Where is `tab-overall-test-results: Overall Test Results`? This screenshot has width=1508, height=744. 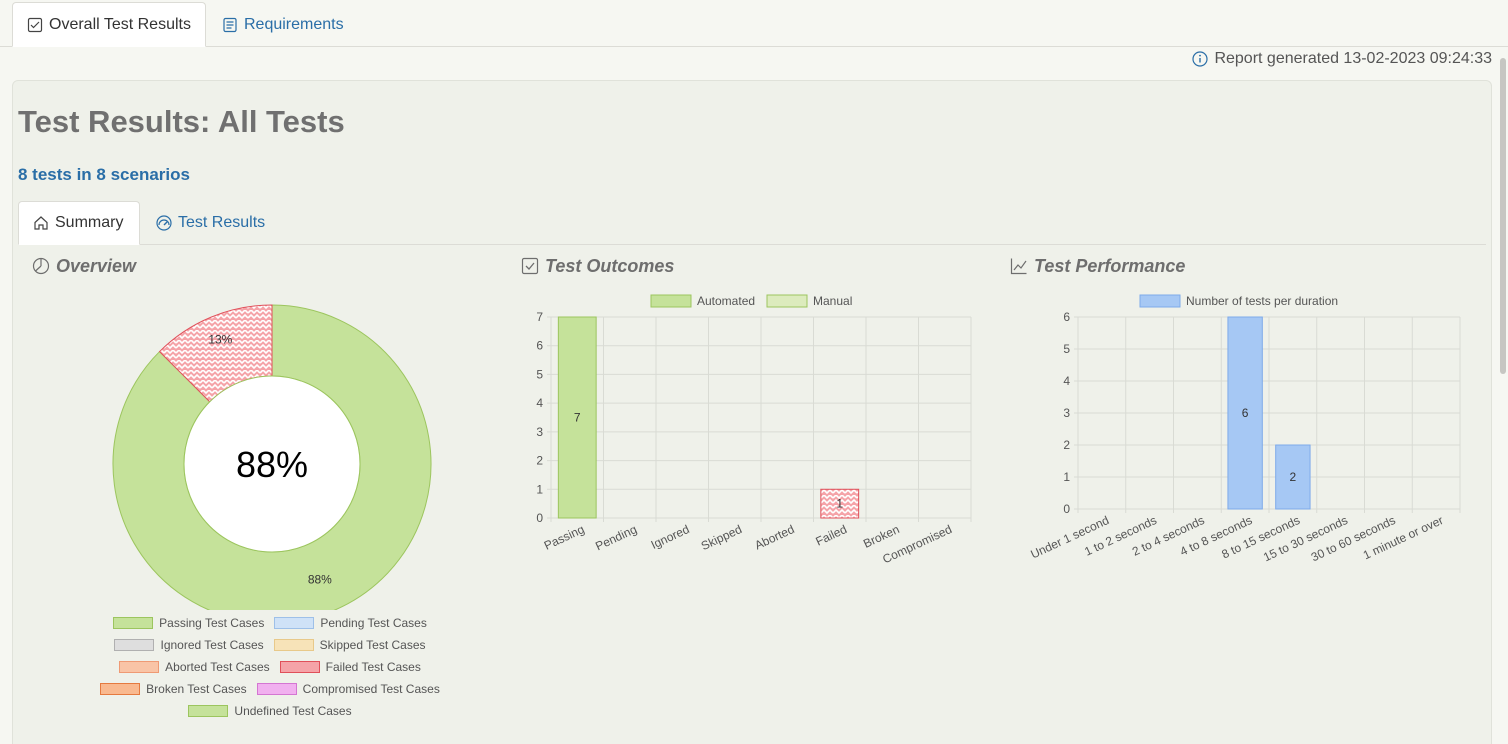
tab-overall-test-results: Overall Test Results is located at coordinates (109, 24).